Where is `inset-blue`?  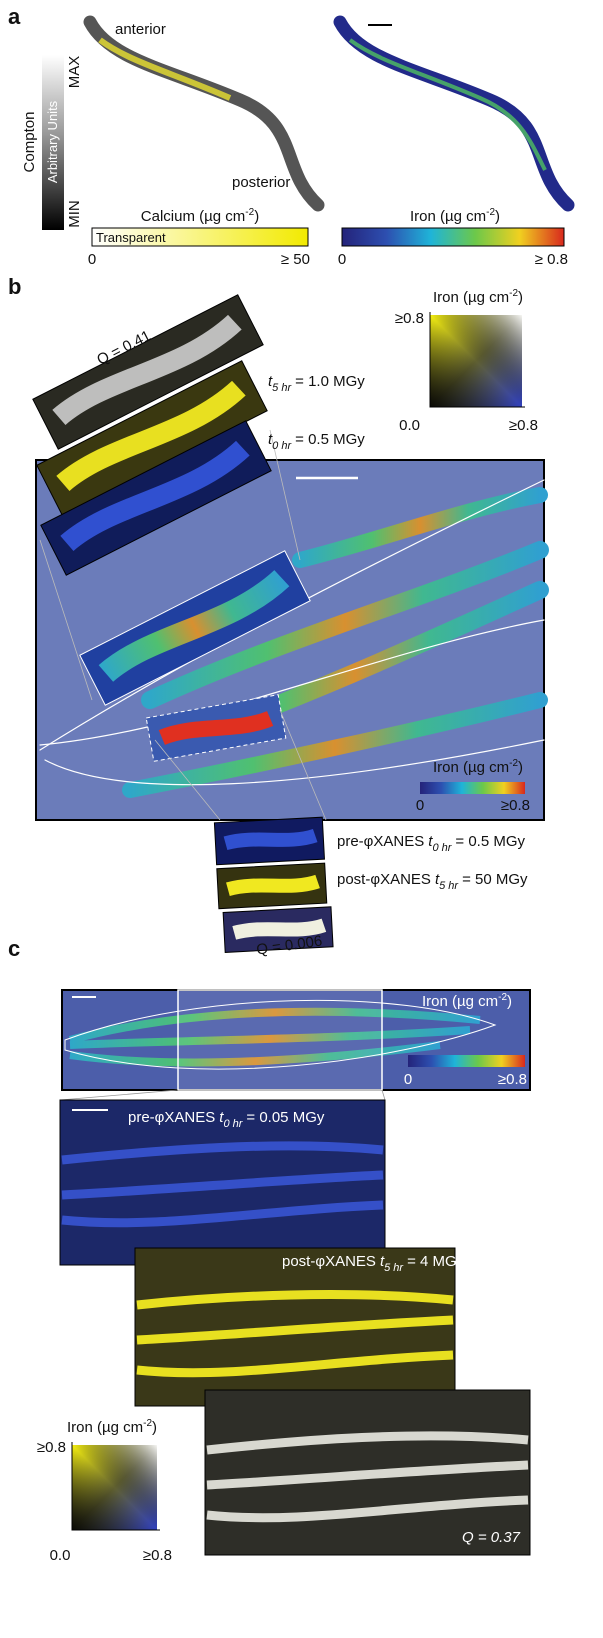 inset-blue is located at coordinates (156, 498).